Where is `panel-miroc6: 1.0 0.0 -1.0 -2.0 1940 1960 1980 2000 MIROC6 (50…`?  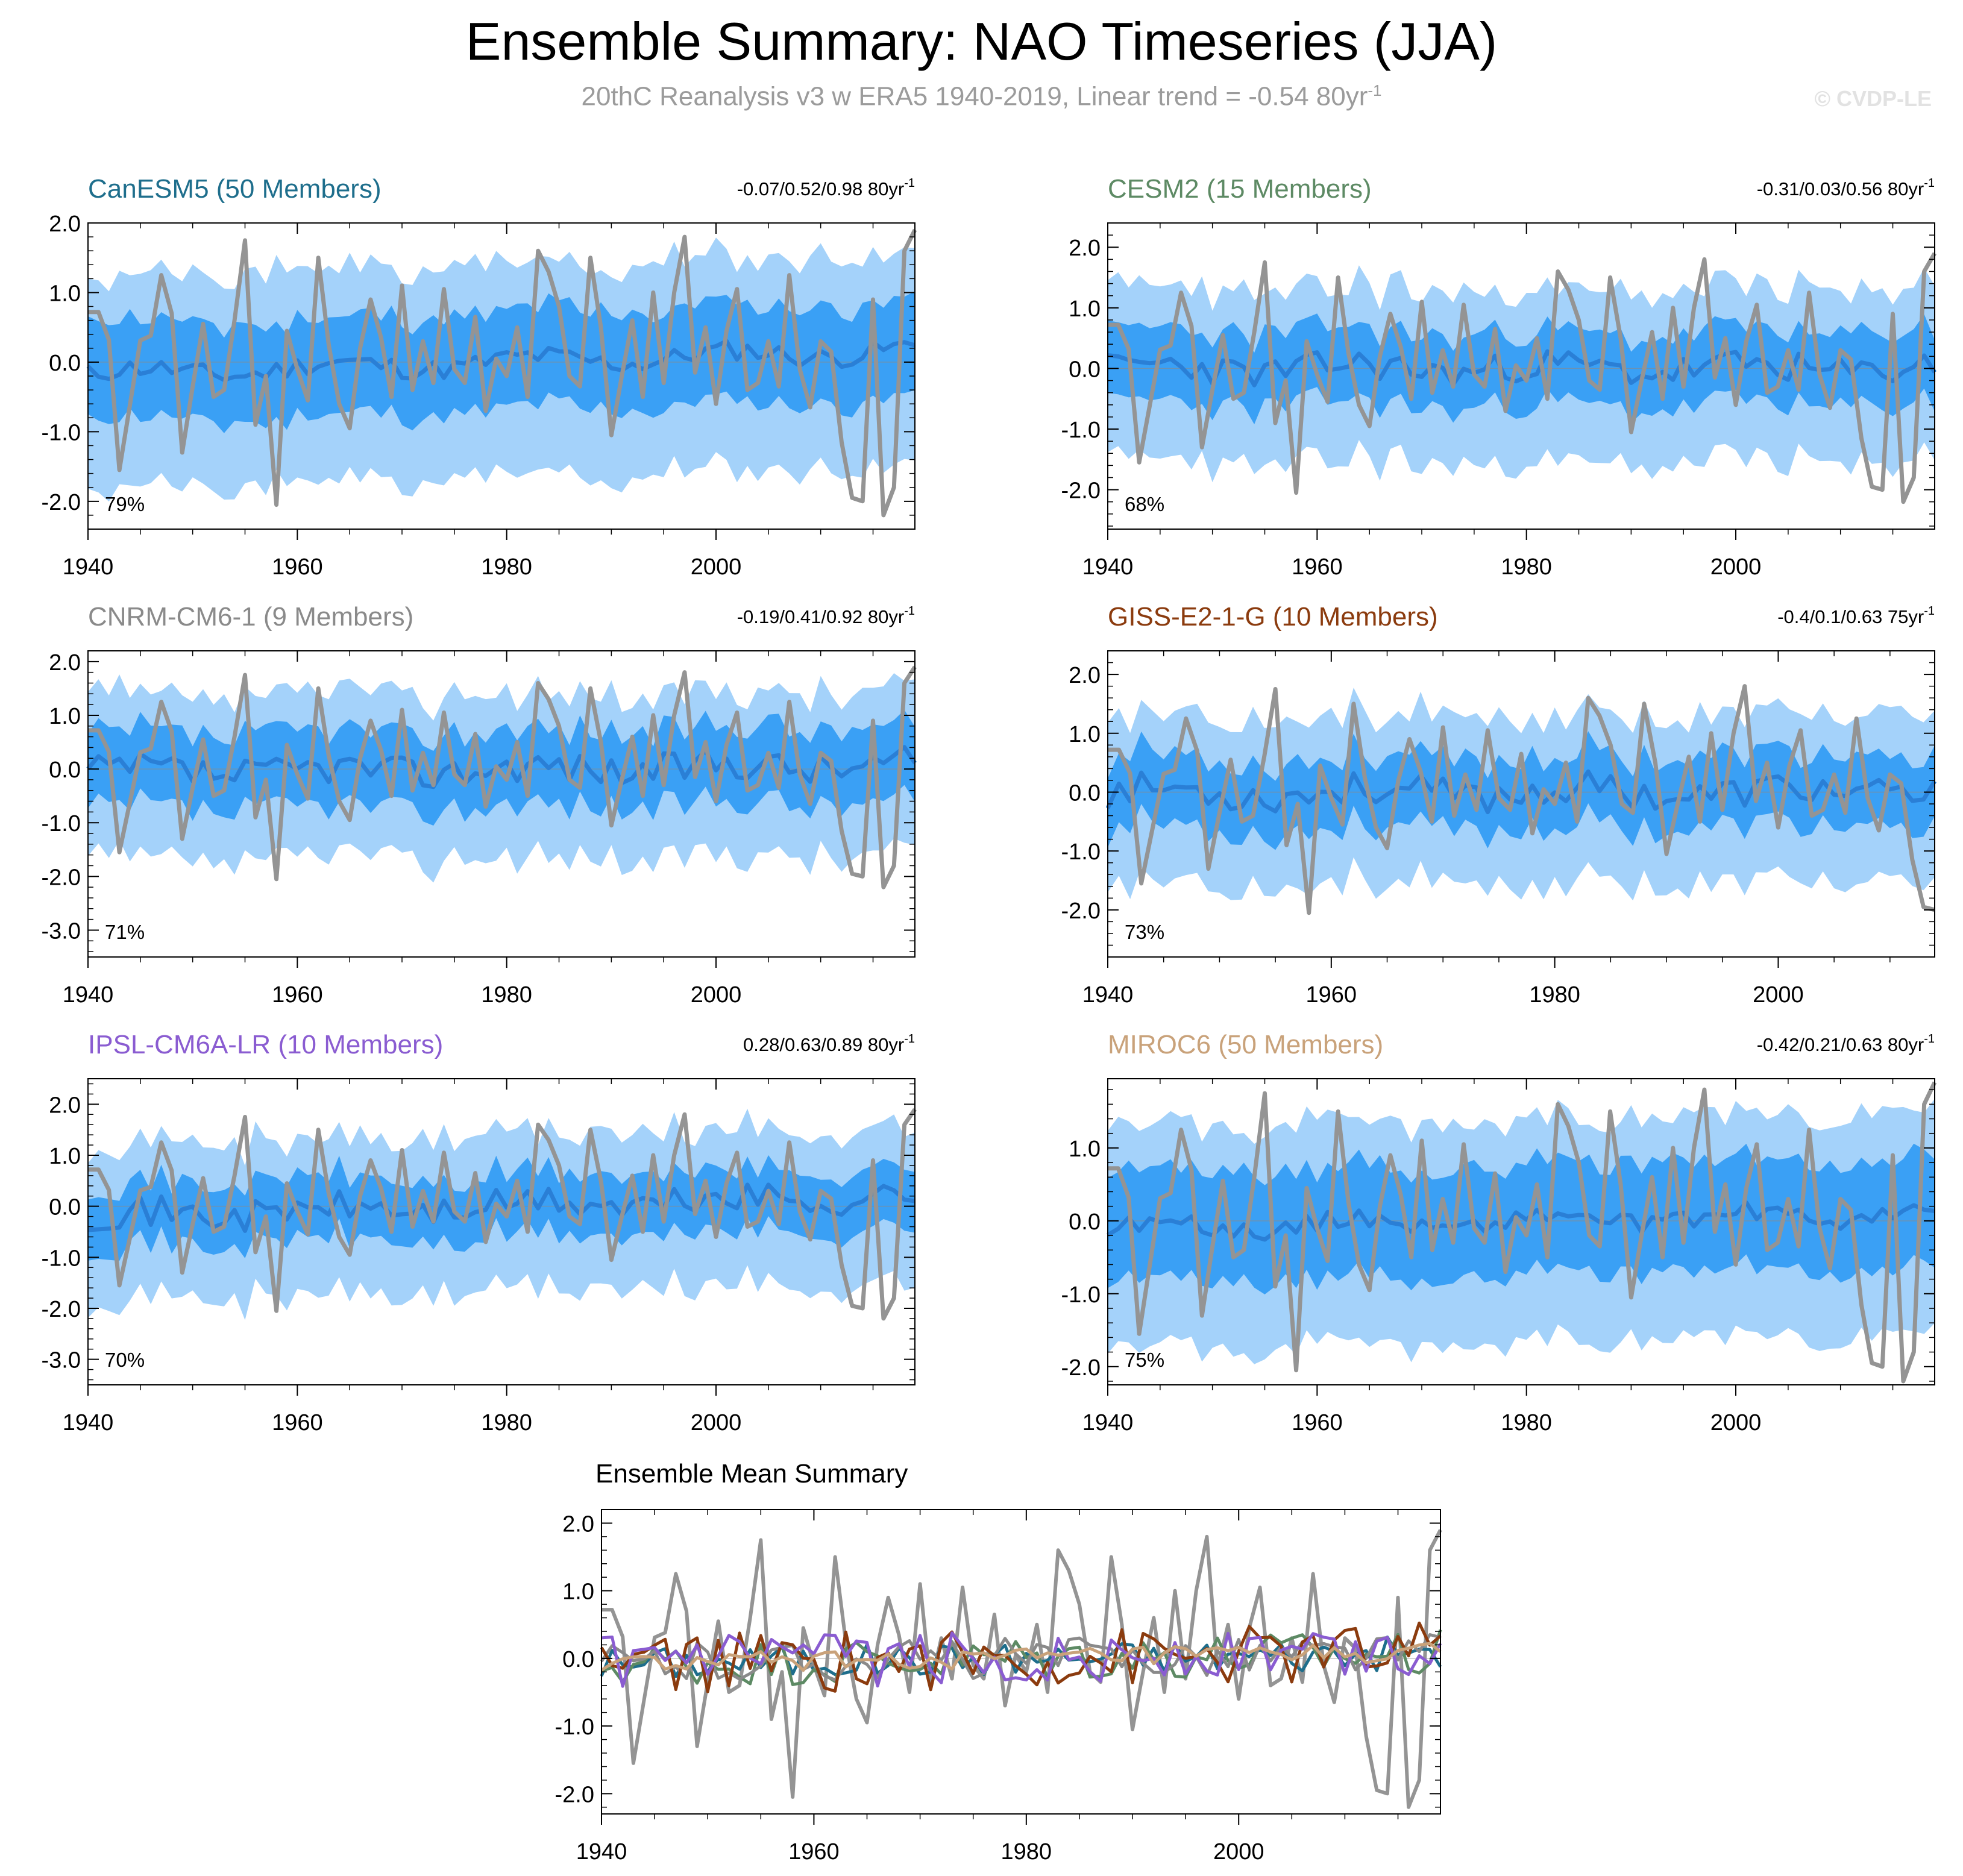
panel-miroc6: 1.0 0.0 -1.0 -2.0 1940 1960 1980 2000 MIROC6 (50… is located at coordinates (1499, 1232).